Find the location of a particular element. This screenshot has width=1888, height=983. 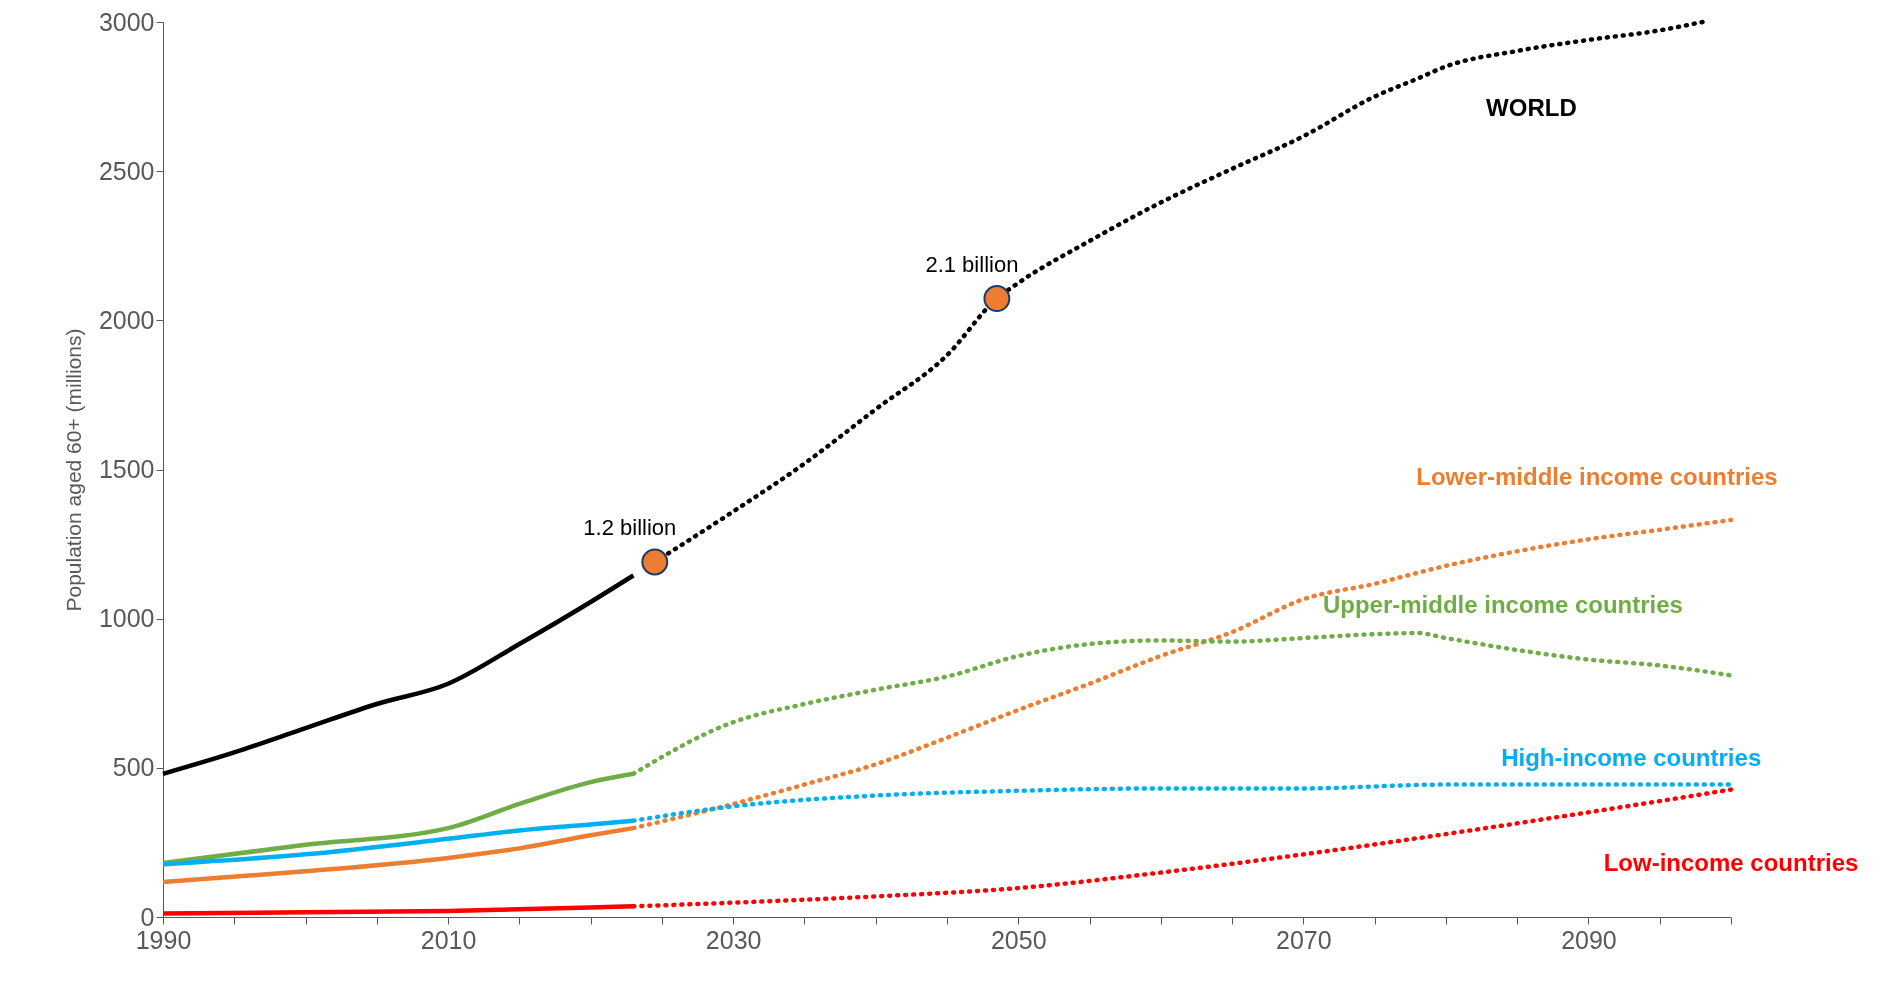

annotation: 2.1 billion is located at coordinates (972, 264).